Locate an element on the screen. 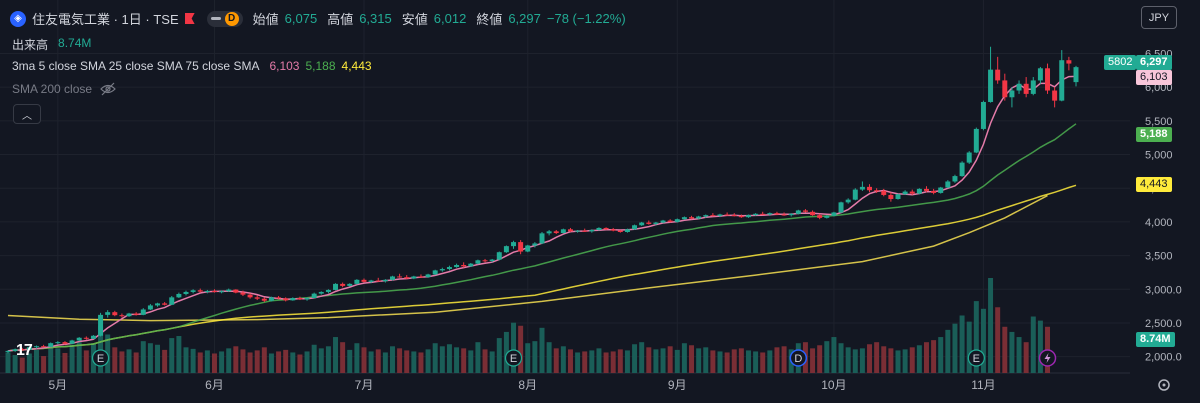 The height and width of the screenshot is (403, 1200). dividend-marker: D is located at coordinates (798, 358).